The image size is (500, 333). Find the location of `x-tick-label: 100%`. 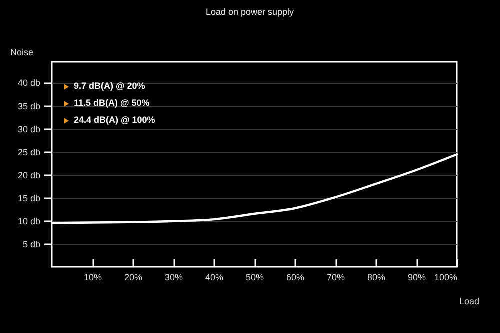

x-tick-label: 100% is located at coordinates (446, 277).